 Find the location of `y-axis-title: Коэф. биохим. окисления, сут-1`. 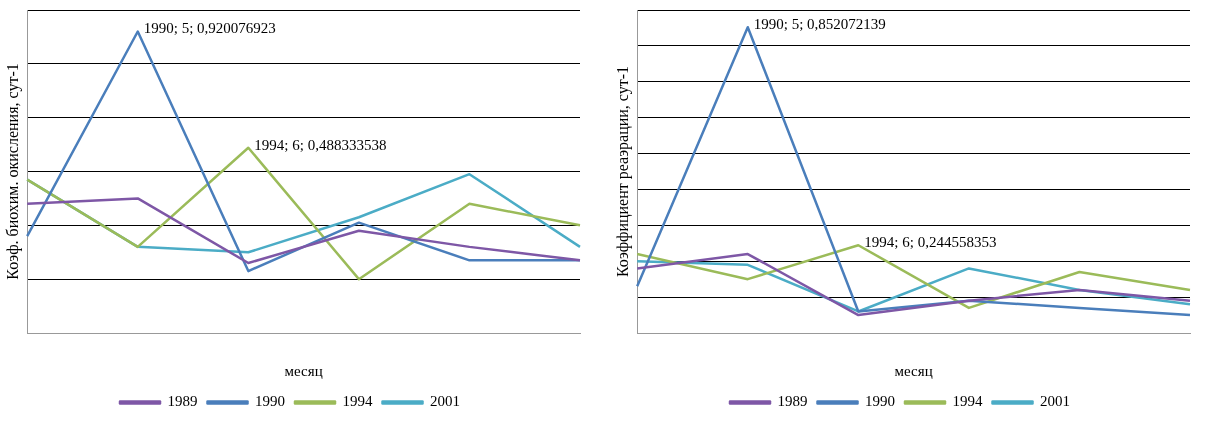

y-axis-title: Коэф. биохим. окисления, сут-1 is located at coordinates (12, 171).